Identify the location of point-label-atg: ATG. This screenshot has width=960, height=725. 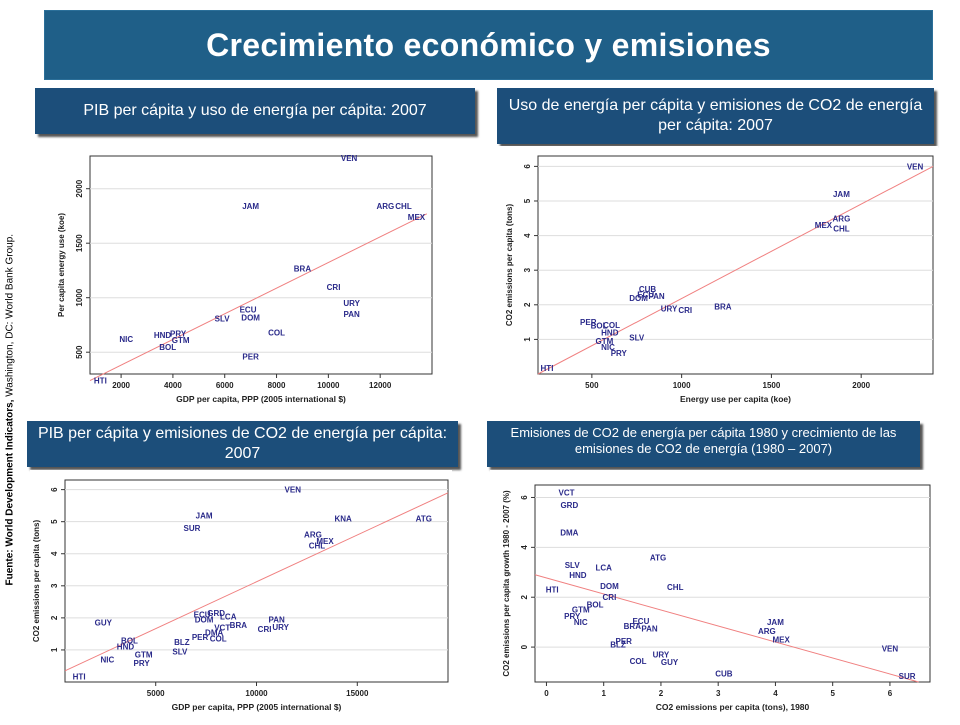
(658, 557).